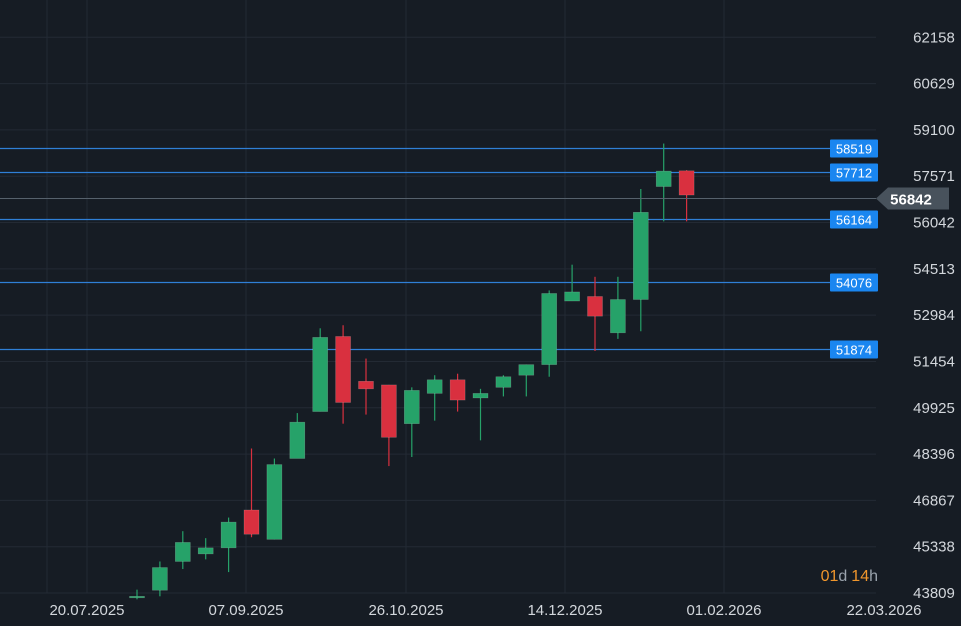 The height and width of the screenshot is (626, 961). Describe the element at coordinates (86, 610) in the screenshot. I see `date-tick-label: 20.07.2025` at that location.